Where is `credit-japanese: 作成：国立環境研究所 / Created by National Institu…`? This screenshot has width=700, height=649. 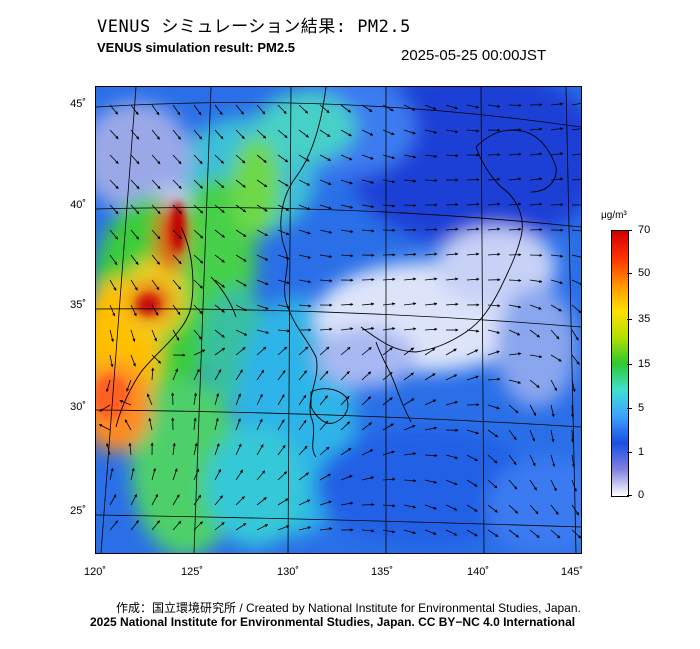 credit-japanese: 作成：国立環境研究所 / Created by National Institu… is located at coordinates (348, 608).